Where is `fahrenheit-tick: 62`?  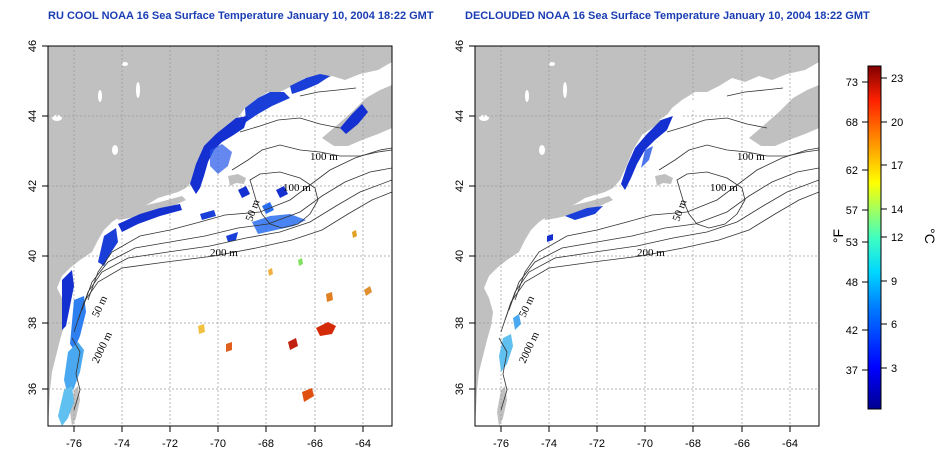 fahrenheit-tick: 62 is located at coordinates (852, 171).